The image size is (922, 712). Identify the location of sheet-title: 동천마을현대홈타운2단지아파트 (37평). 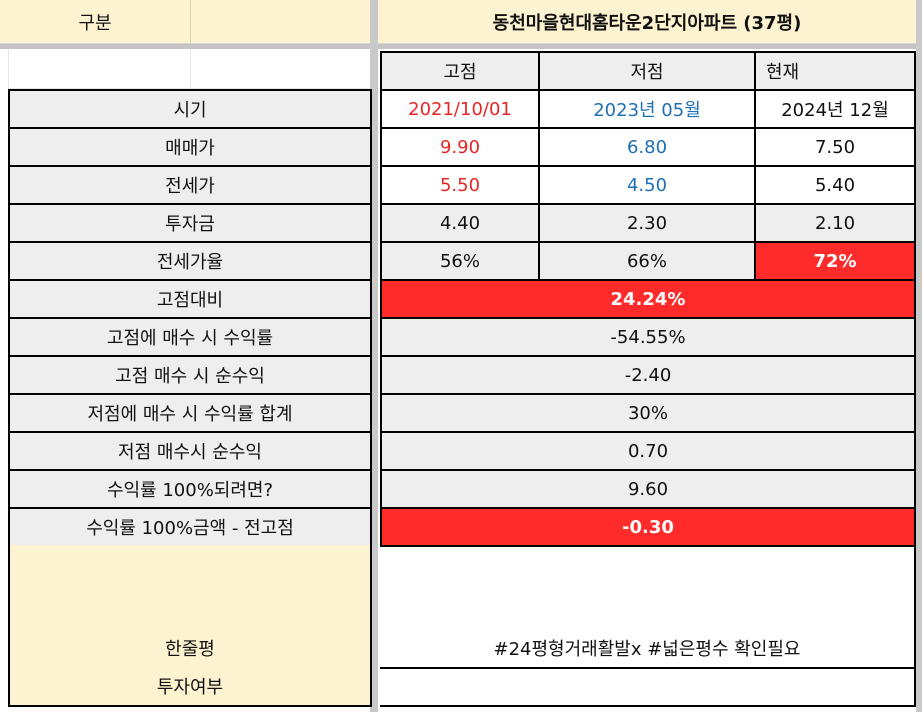
(647, 23).